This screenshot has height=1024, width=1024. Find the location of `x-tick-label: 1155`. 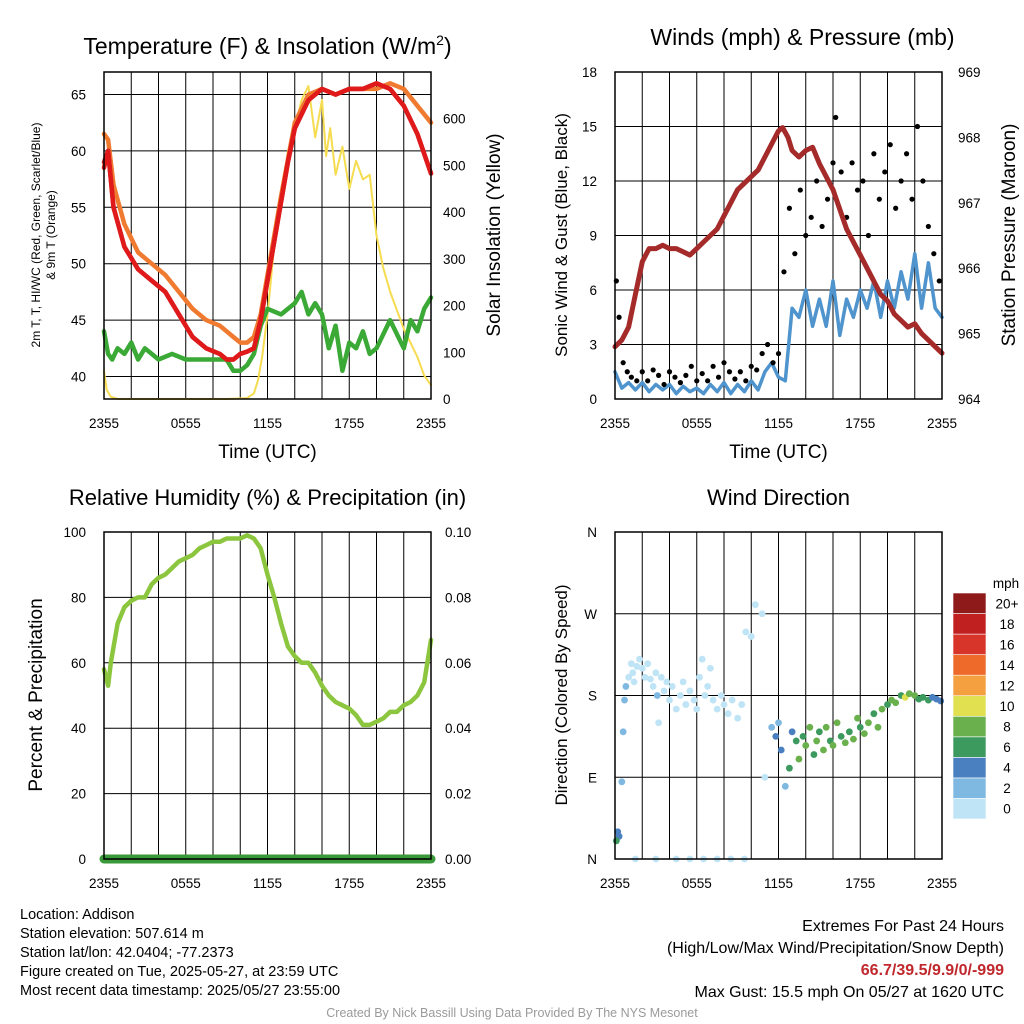

x-tick-label: 1155 is located at coordinates (267, 883).